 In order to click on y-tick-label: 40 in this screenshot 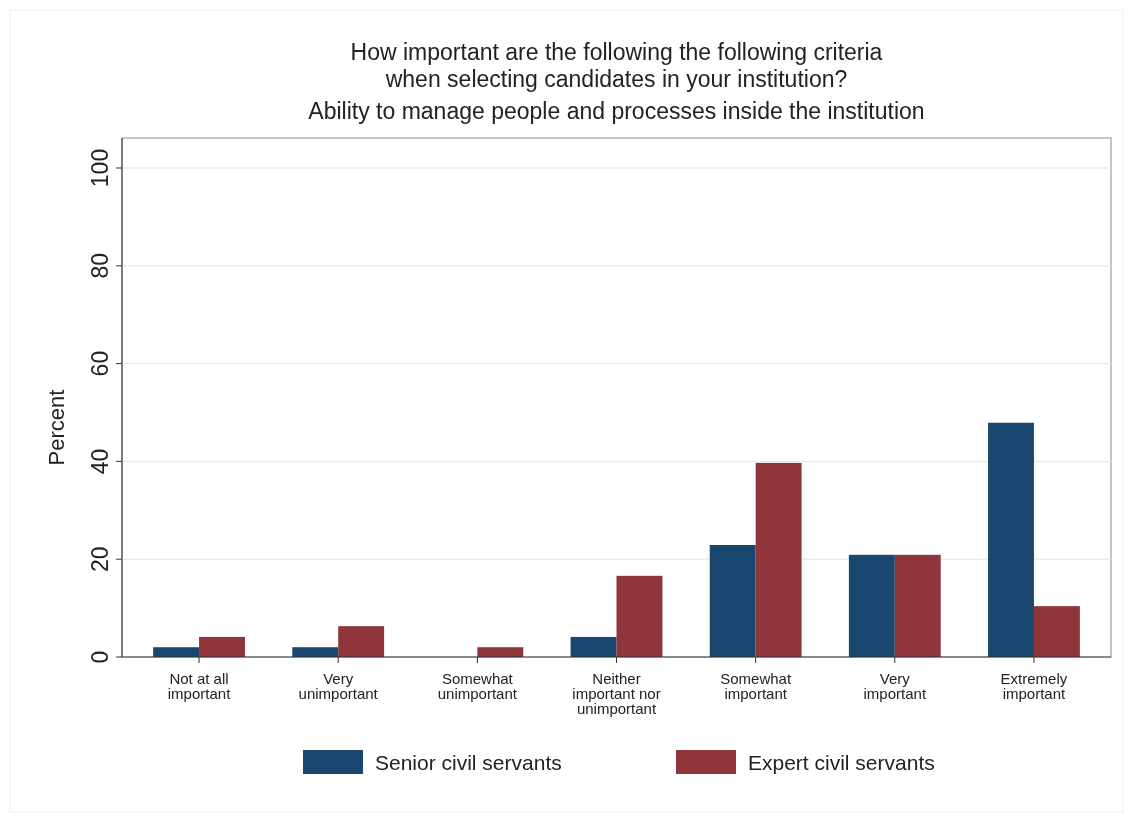, I will do `click(100, 461)`.